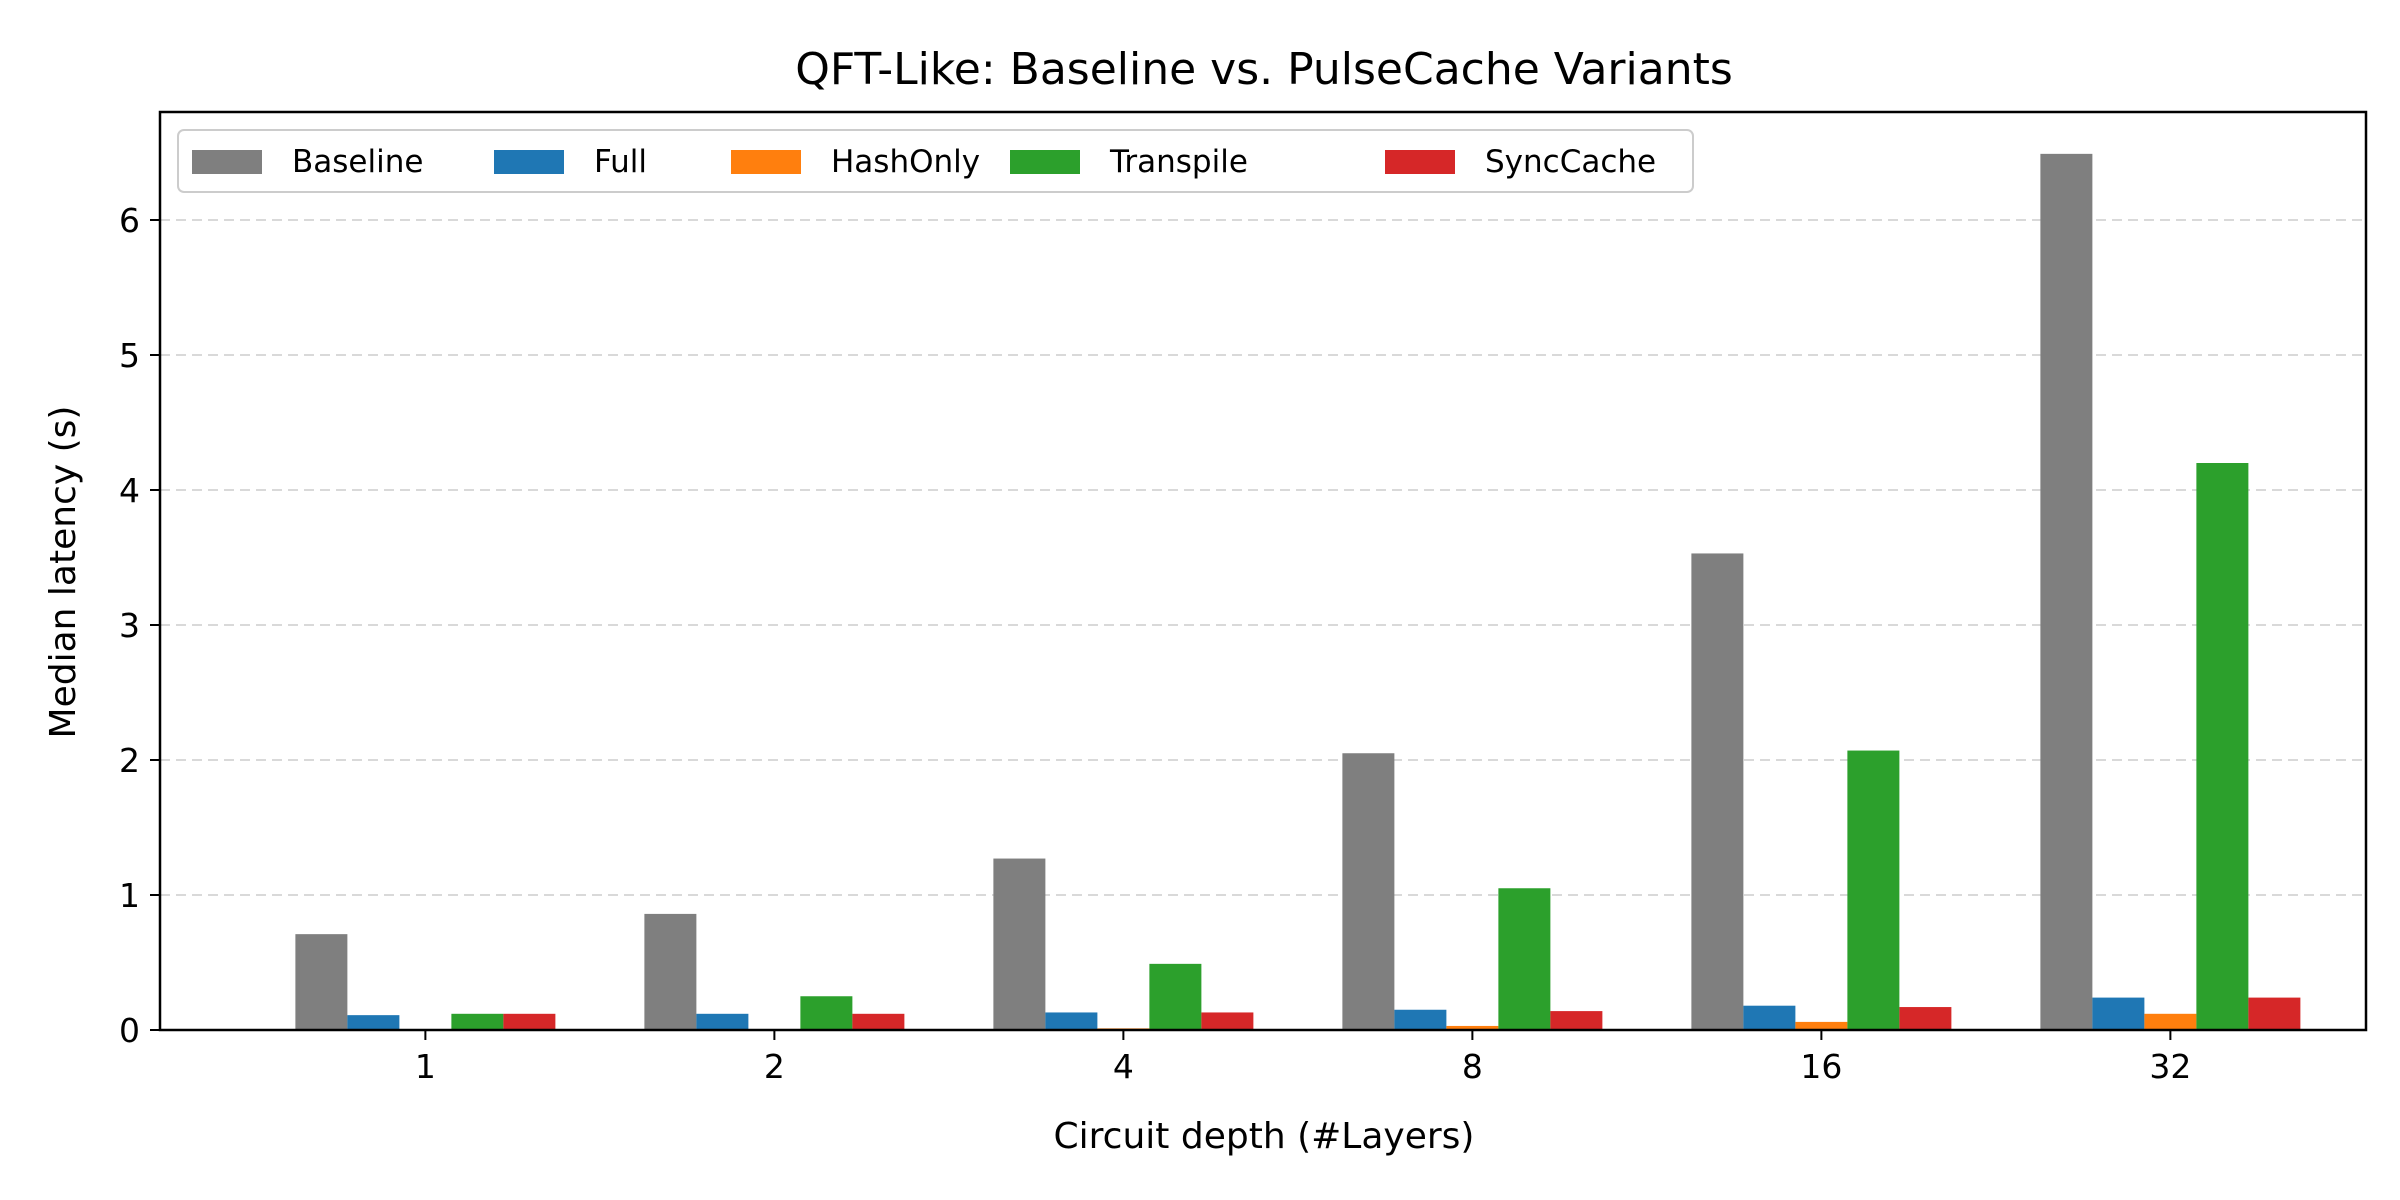 This screenshot has height=1200, width=2400. I want to click on legend-label-baseline: Baseline, so click(357, 162).